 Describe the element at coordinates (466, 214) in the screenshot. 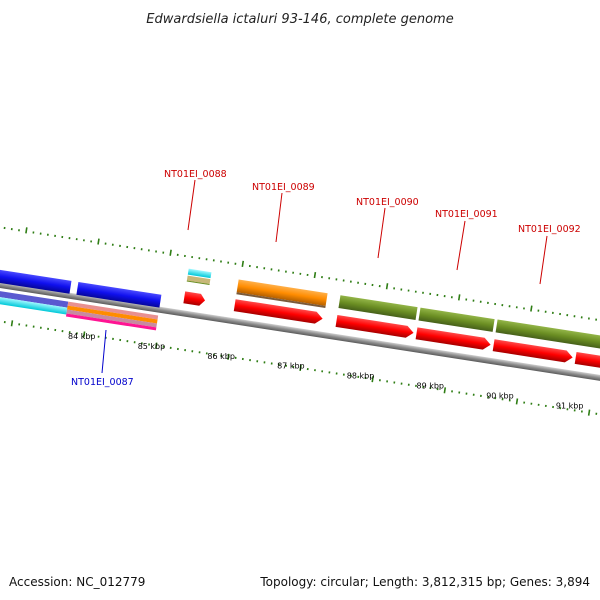

I see `label-NT01EI_0091: NT01EI_0091` at that location.